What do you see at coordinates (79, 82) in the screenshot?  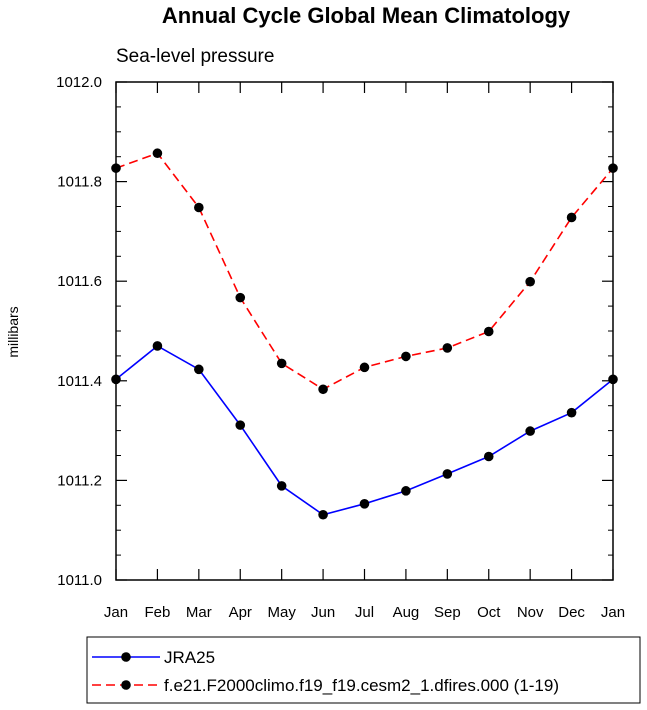 I see `y-tick-label: 1012.0` at bounding box center [79, 82].